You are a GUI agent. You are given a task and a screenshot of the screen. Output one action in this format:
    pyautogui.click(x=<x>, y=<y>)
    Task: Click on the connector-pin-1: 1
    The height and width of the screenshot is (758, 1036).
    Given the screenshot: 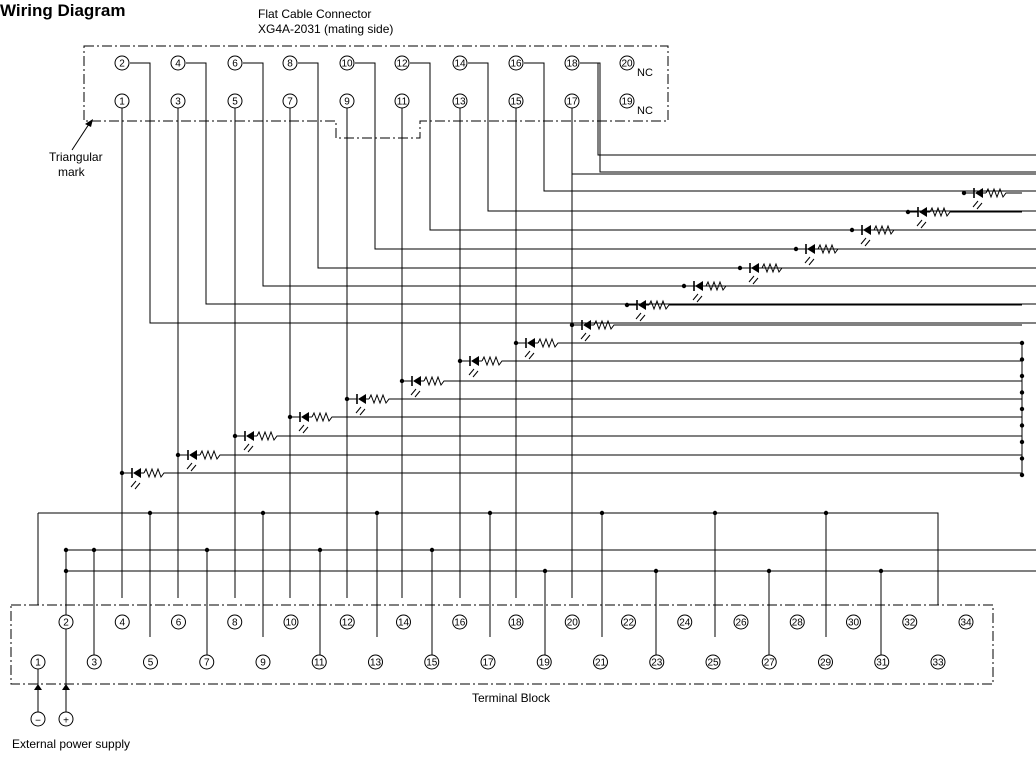 What is the action you would take?
    pyautogui.click(x=122, y=101)
    